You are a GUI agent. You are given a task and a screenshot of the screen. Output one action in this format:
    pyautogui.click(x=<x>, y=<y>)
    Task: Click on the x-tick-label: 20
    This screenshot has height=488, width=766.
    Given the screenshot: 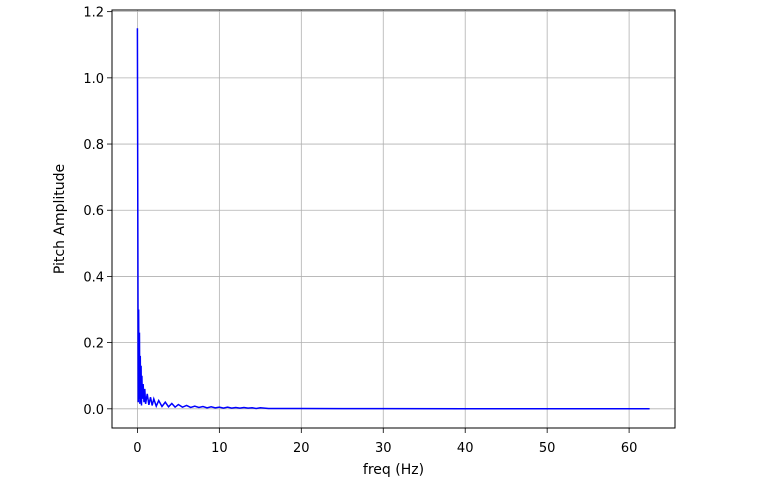 What is the action you would take?
    pyautogui.click(x=301, y=448)
    